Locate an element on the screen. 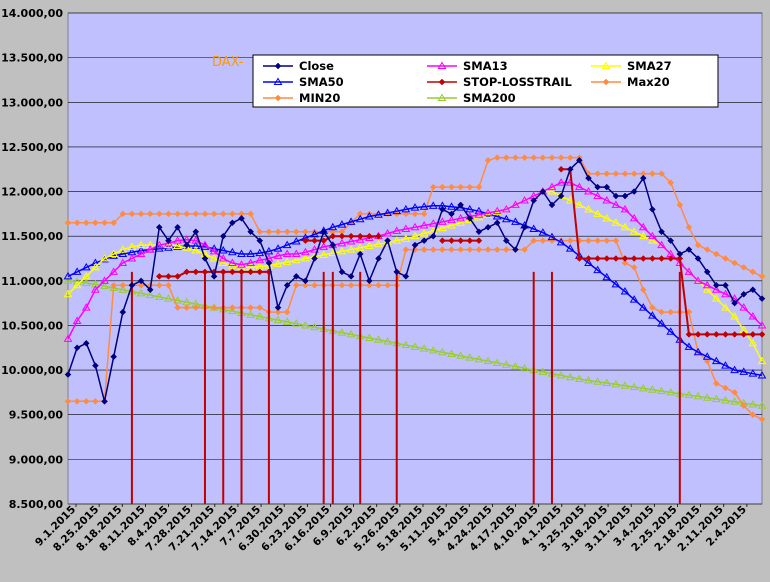  y-tick-label: 10.000,00 is located at coordinates (32, 370).